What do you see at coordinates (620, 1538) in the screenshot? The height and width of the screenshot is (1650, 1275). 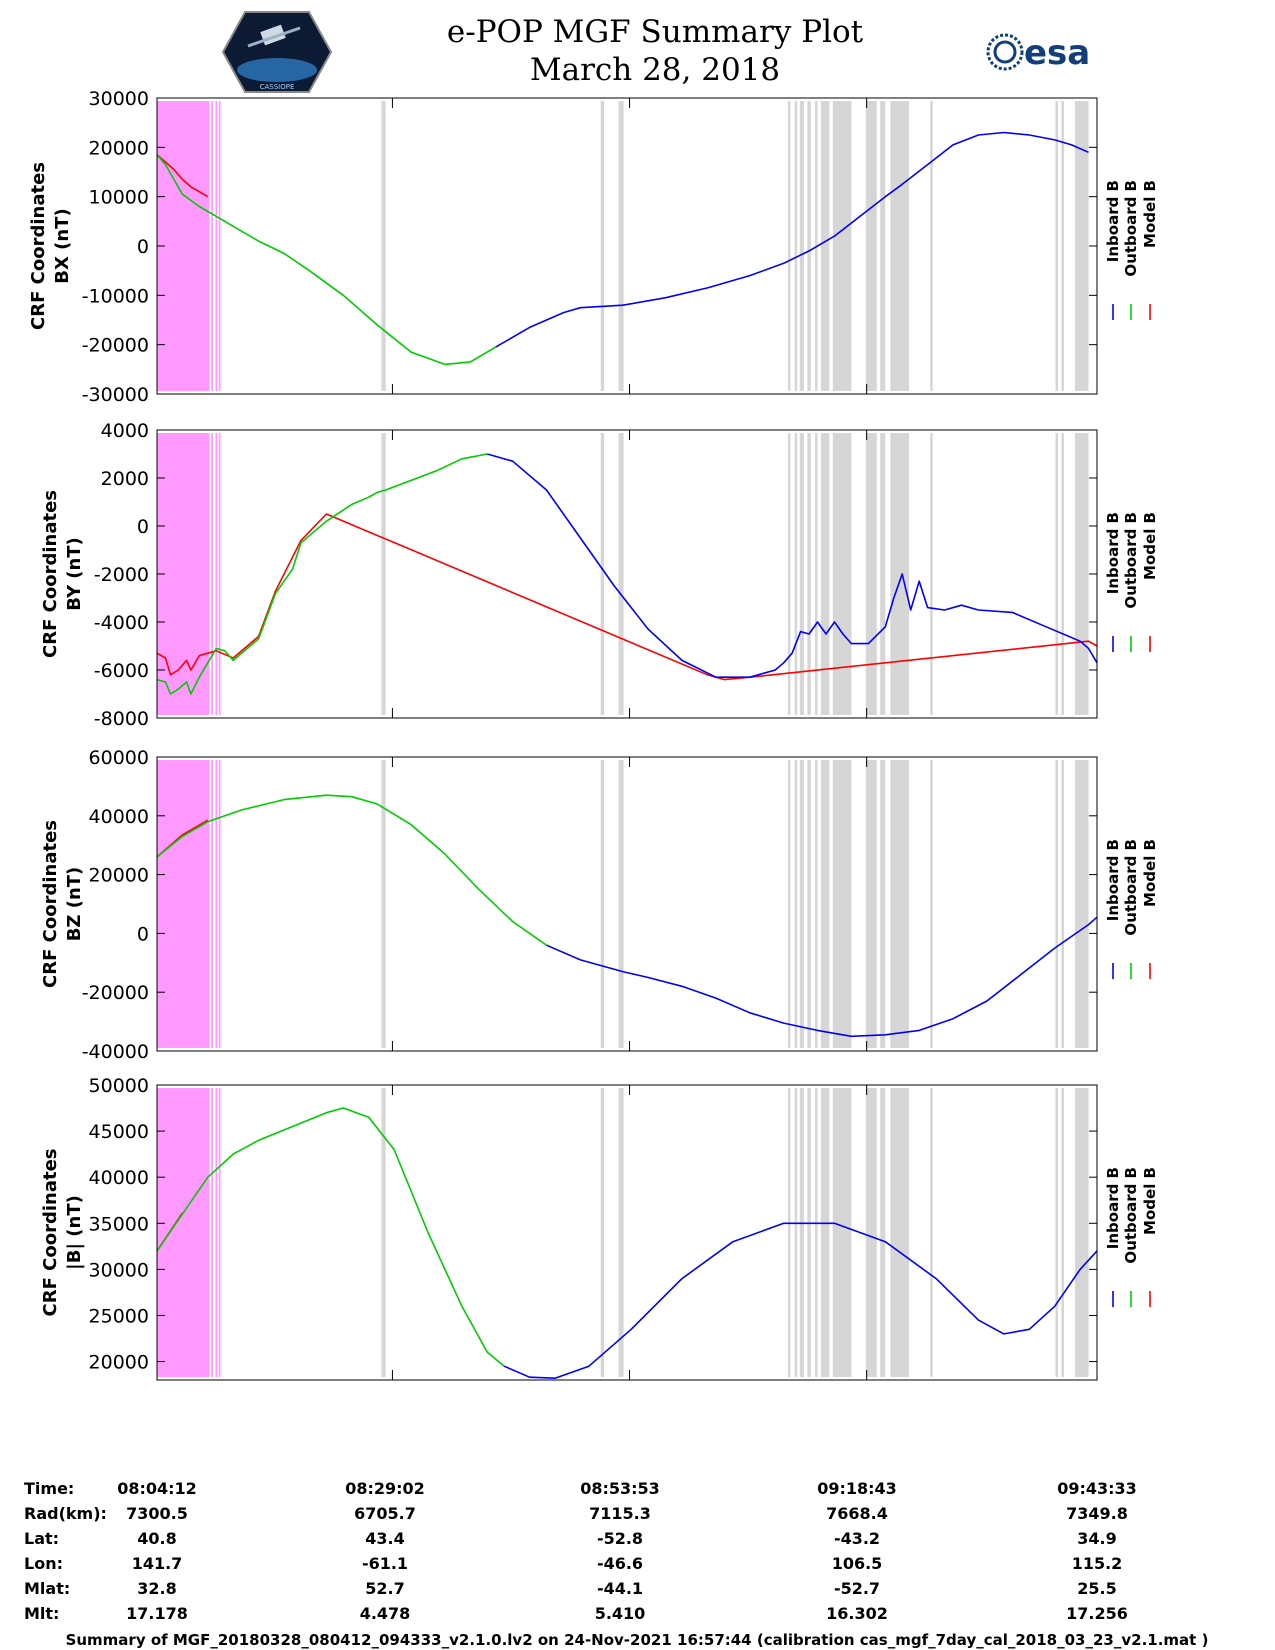 I see `info-value: -52.8` at bounding box center [620, 1538].